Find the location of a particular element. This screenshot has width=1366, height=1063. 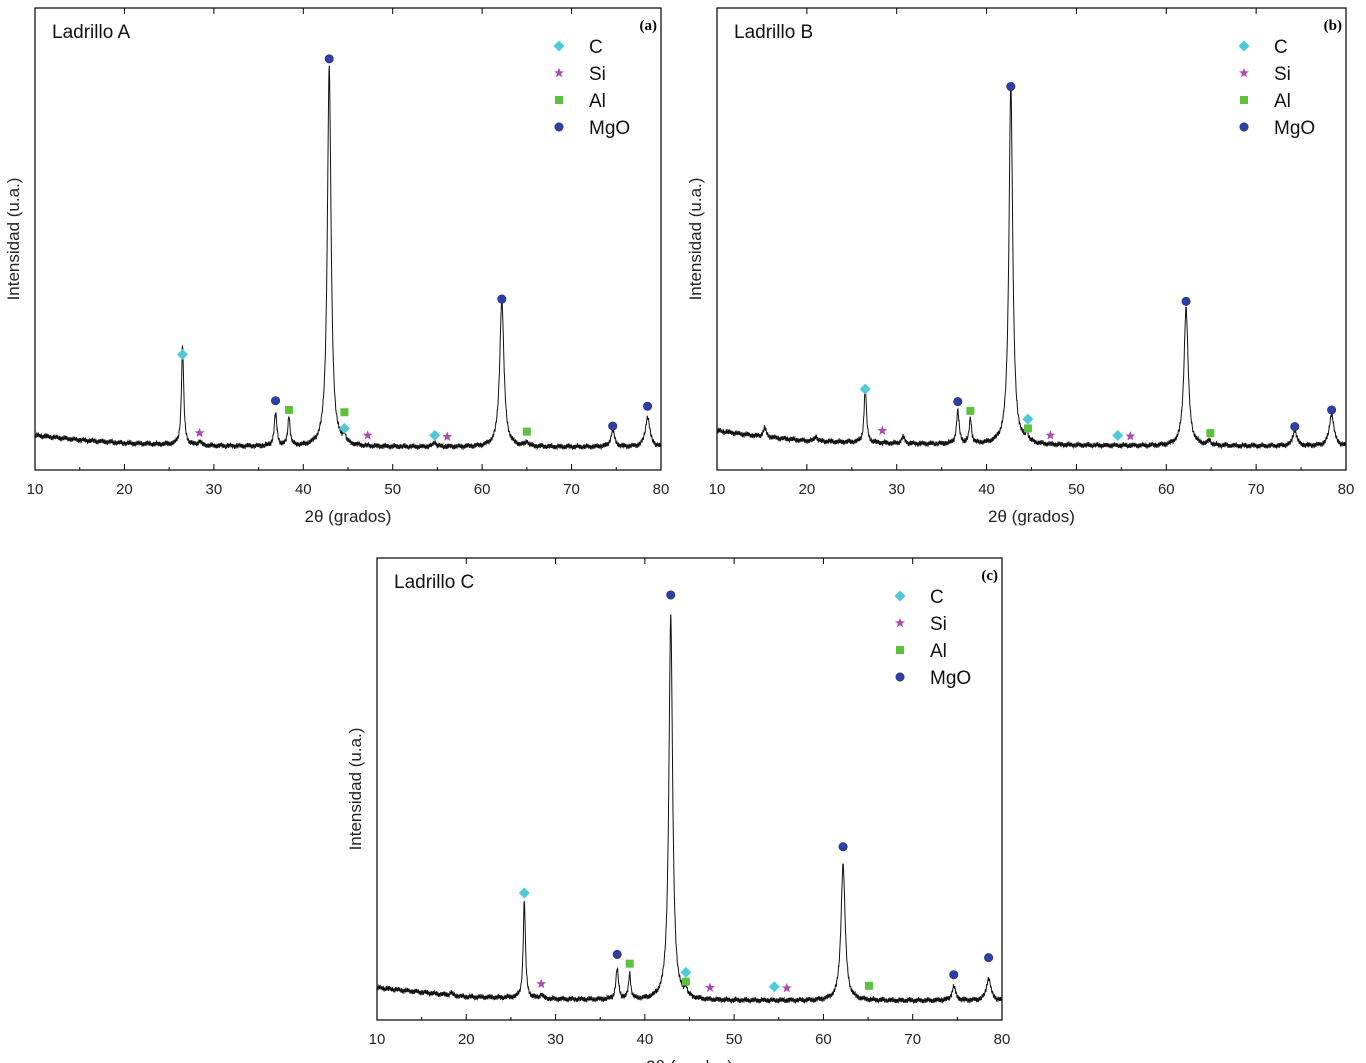

chart-title: Ladrillo B is located at coordinates (773, 32).